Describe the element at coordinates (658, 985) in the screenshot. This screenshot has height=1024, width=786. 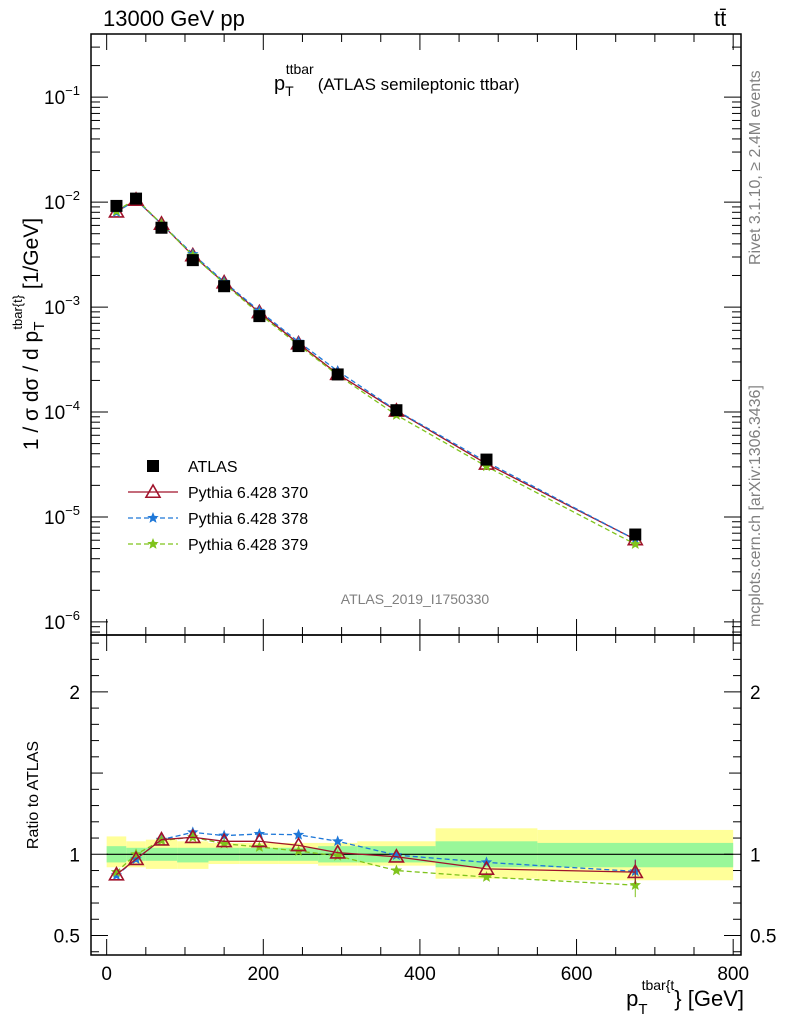
I see `x-axis-label-superscript: tbar{t` at that location.